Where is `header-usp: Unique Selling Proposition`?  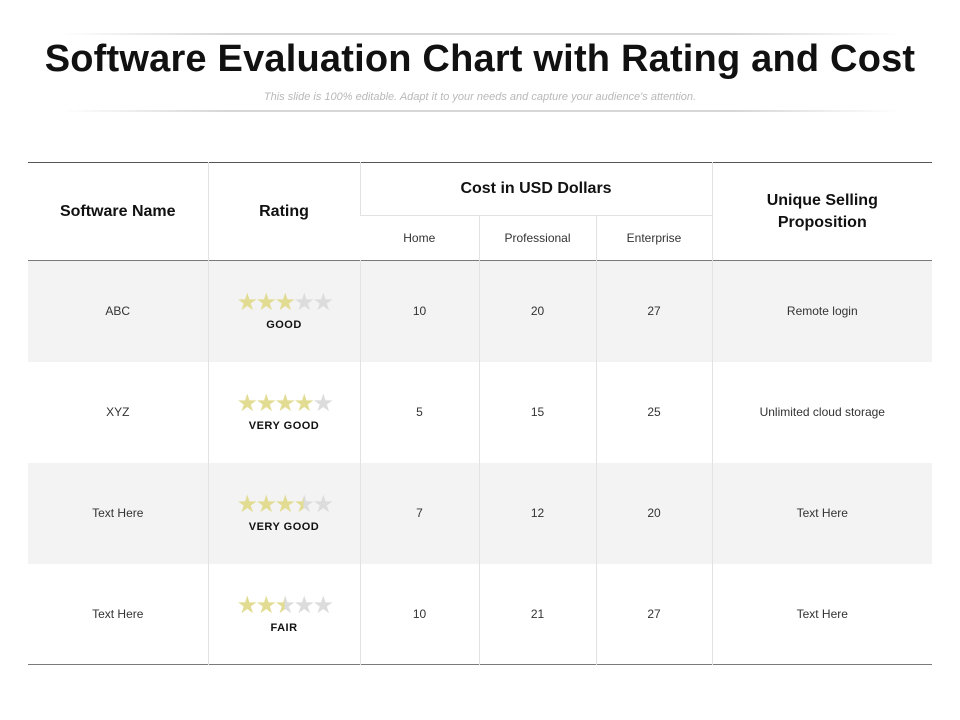
header-usp: Unique Selling Proposition is located at coordinates (822, 211).